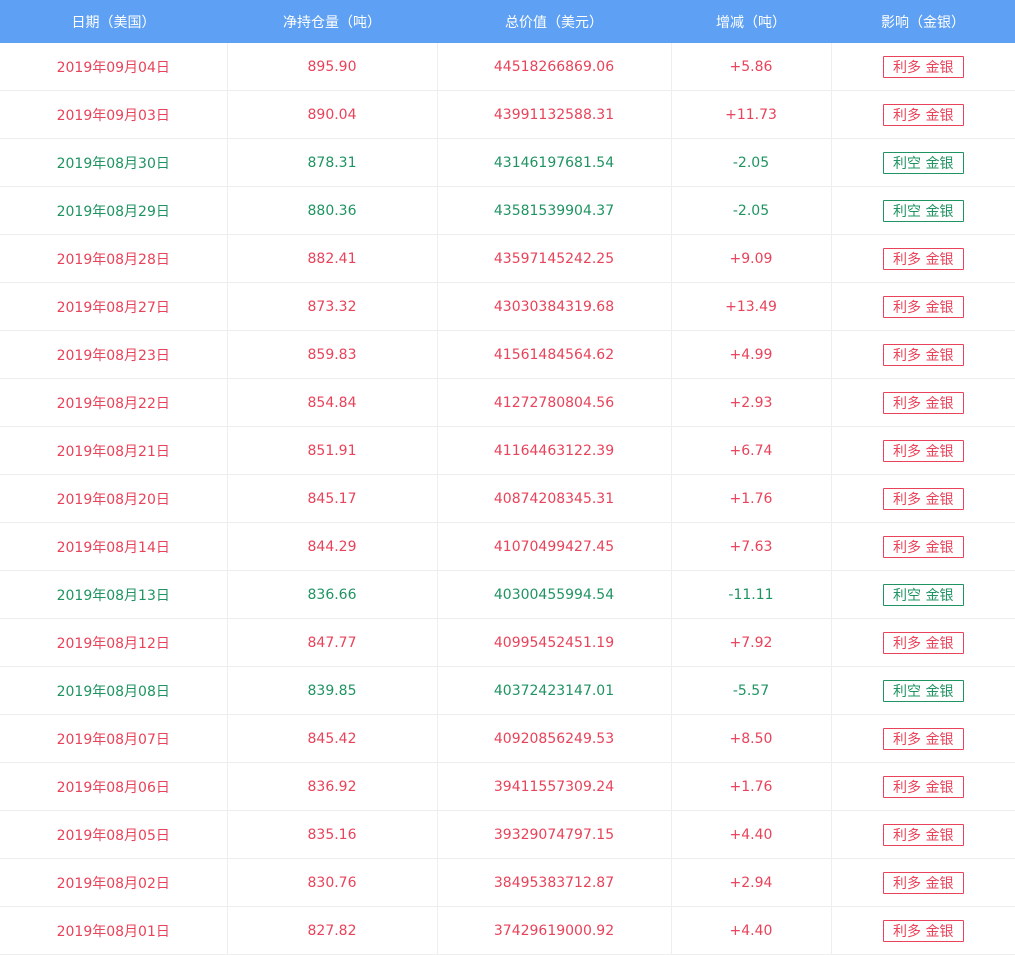 This screenshot has height=955, width=1015. Describe the element at coordinates (332, 210) in the screenshot. I see `holding-cell: 880.36` at that location.